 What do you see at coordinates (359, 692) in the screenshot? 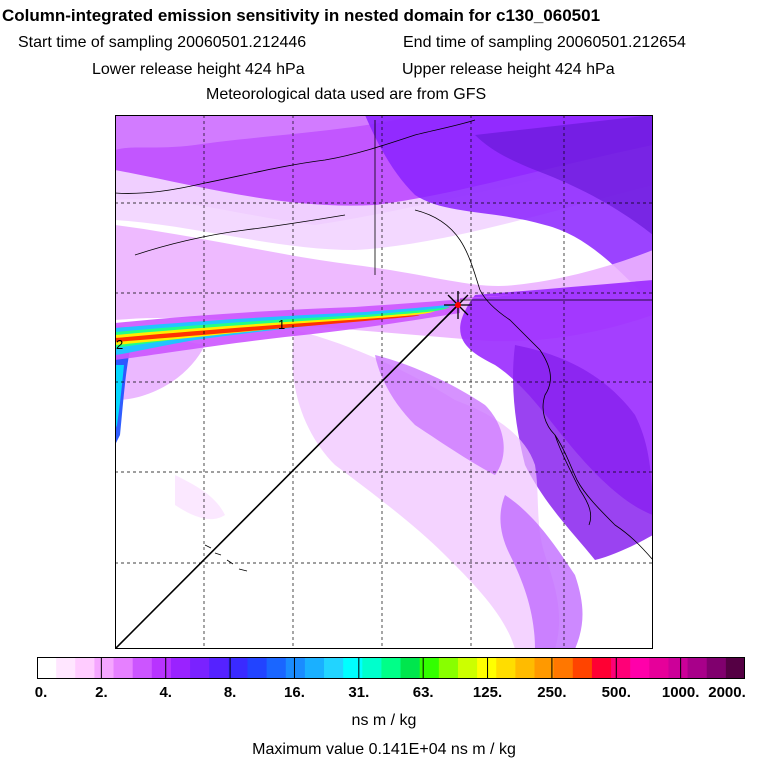
I see `colorbar-tick-label: 31.` at bounding box center [359, 692].